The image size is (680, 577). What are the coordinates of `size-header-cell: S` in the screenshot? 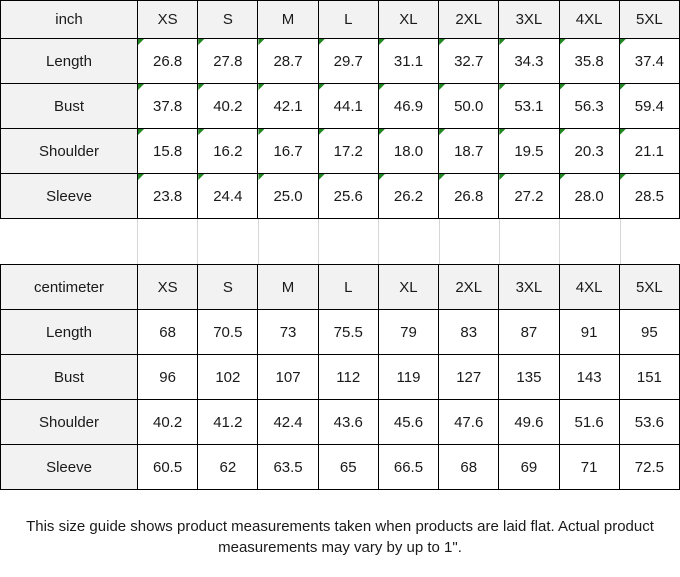 It's located at (228, 19).